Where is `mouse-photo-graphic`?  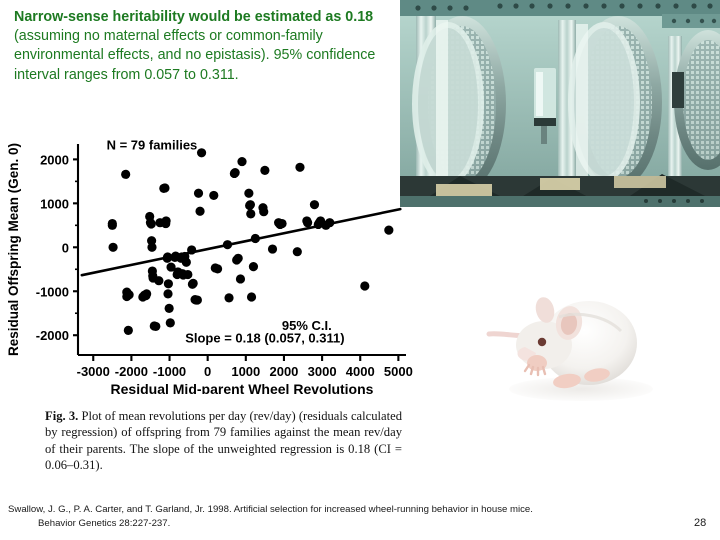 mouse-photo-graphic is located at coordinates (579, 356).